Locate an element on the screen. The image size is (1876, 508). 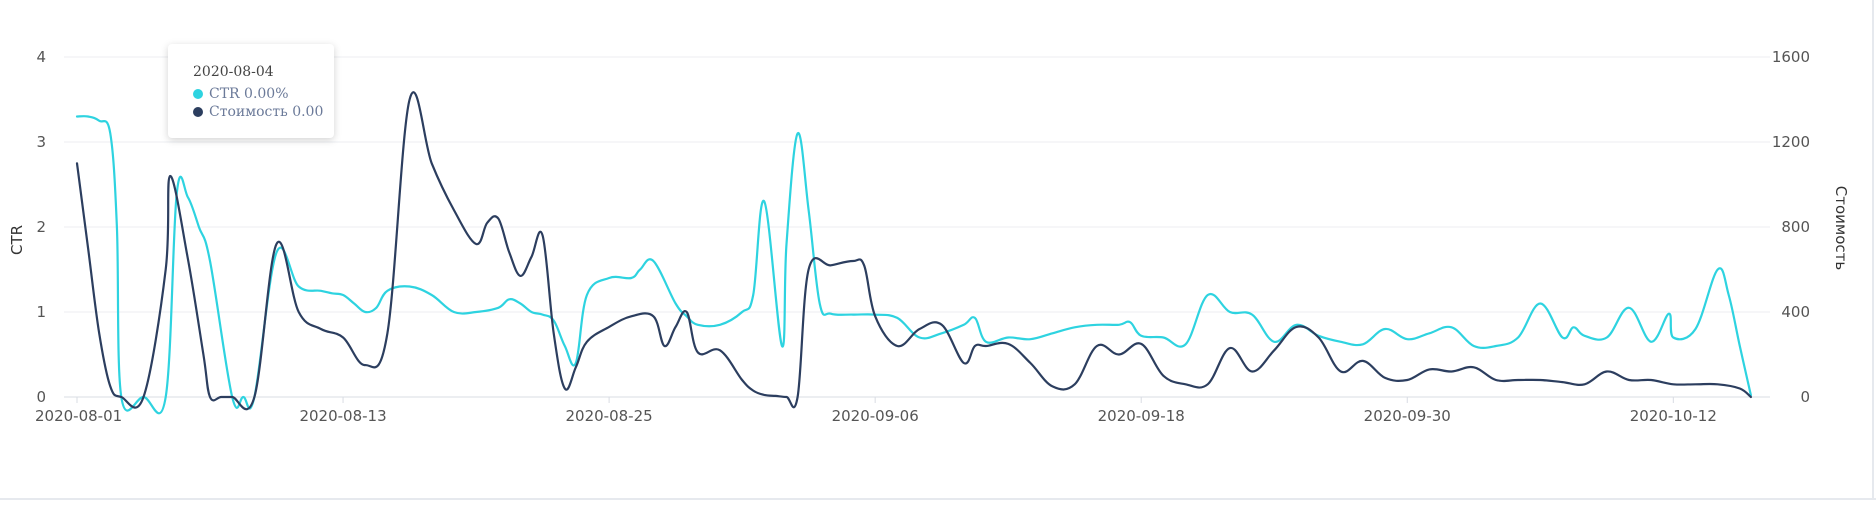
cost-legend-dot-icon is located at coordinates (198, 112).